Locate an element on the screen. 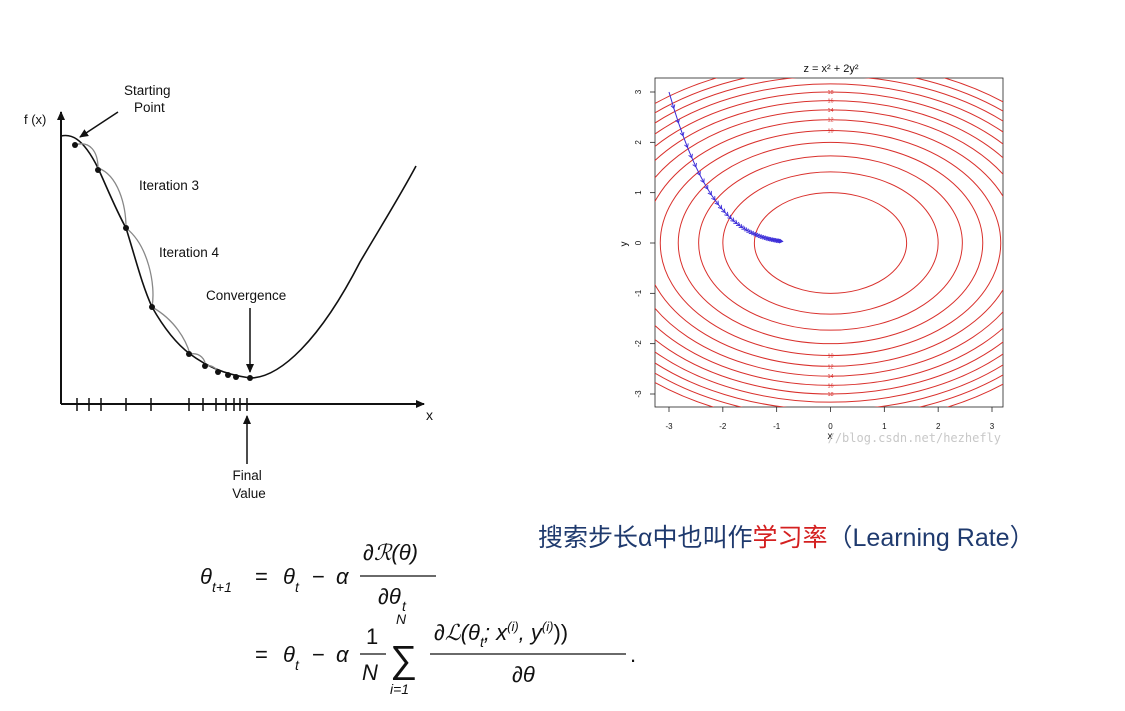  convergence-label: Convergence is located at coordinates (246, 295).